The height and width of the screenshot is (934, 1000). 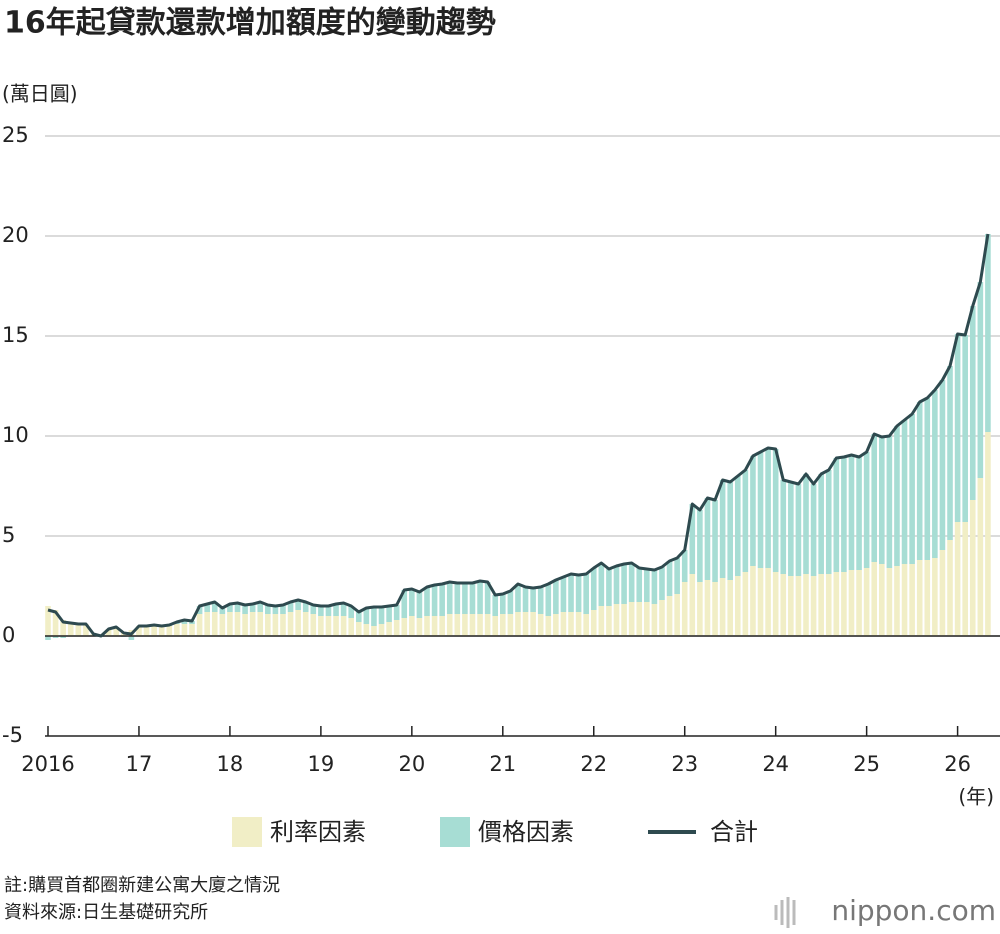 What do you see at coordinates (8, 635) in the screenshot?
I see `y-tick-label: 0` at bounding box center [8, 635].